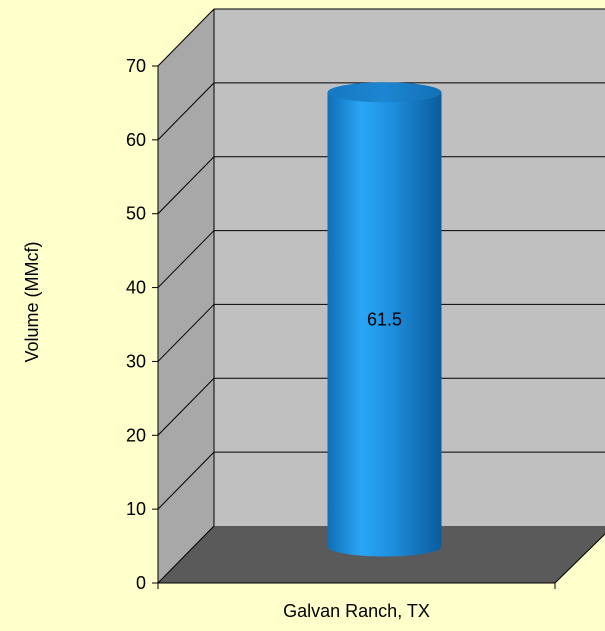 The height and width of the screenshot is (631, 605). I want to click on bar-data-label: 61.5, so click(384, 319).